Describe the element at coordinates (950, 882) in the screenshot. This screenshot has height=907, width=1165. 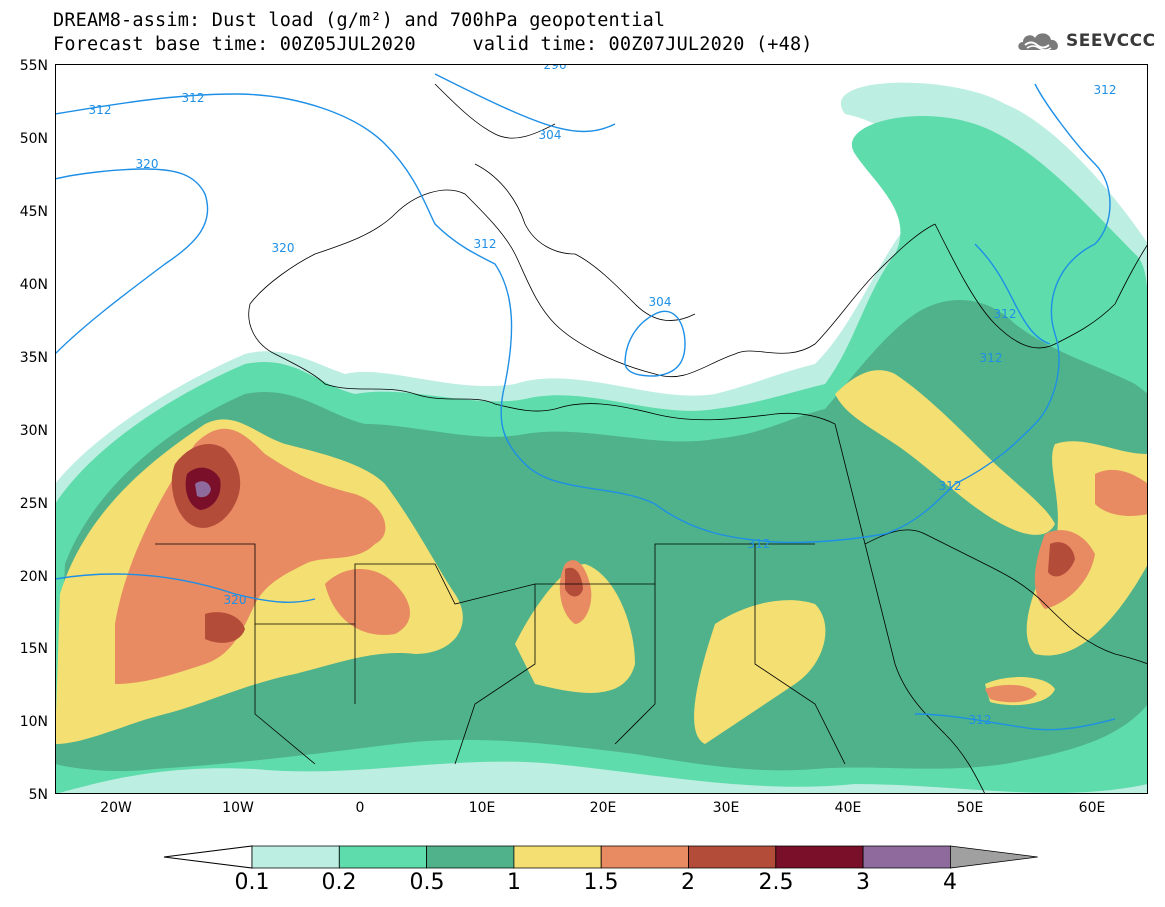
I see `colorbar-label: 4` at that location.